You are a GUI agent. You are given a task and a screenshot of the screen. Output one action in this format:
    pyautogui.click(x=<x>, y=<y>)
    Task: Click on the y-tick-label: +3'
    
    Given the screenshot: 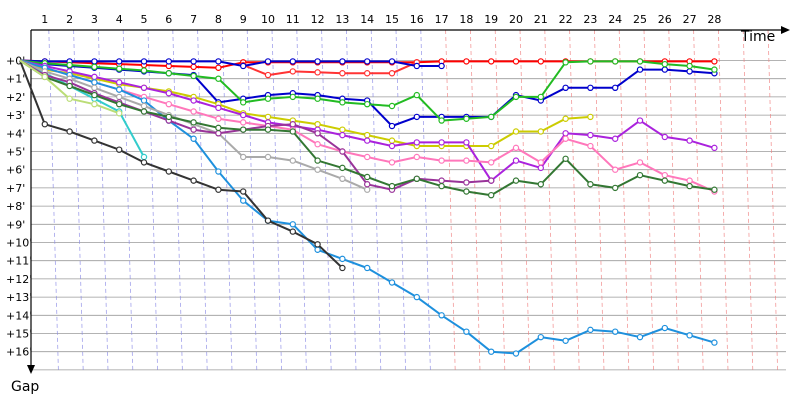 What is the action you would take?
    pyautogui.click(x=15, y=115)
    